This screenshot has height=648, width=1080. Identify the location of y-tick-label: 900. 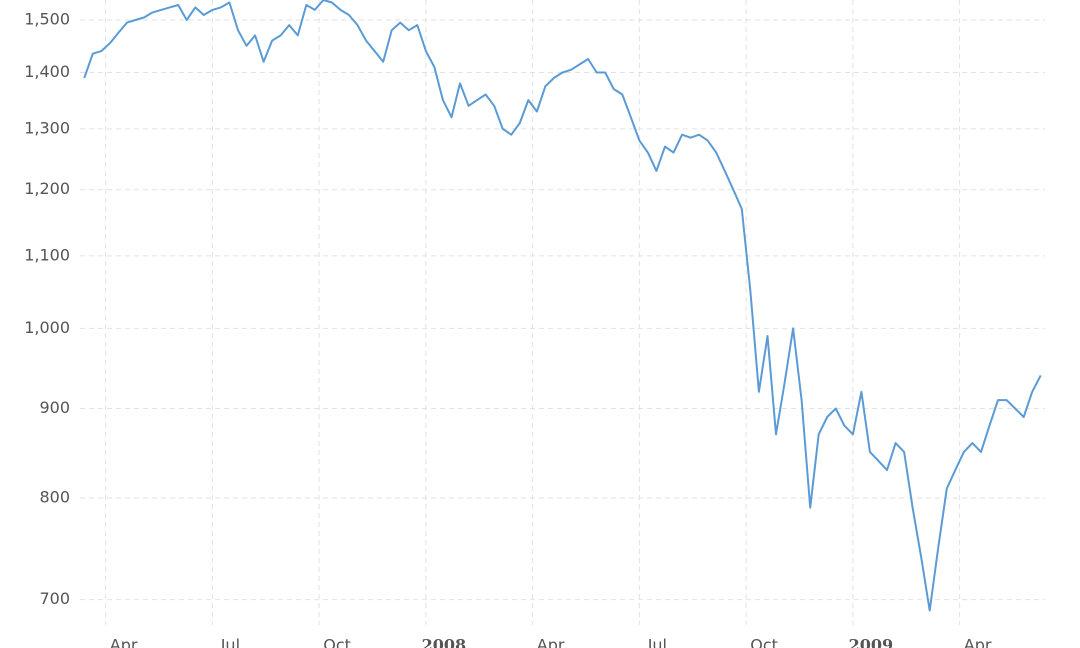
(54, 407).